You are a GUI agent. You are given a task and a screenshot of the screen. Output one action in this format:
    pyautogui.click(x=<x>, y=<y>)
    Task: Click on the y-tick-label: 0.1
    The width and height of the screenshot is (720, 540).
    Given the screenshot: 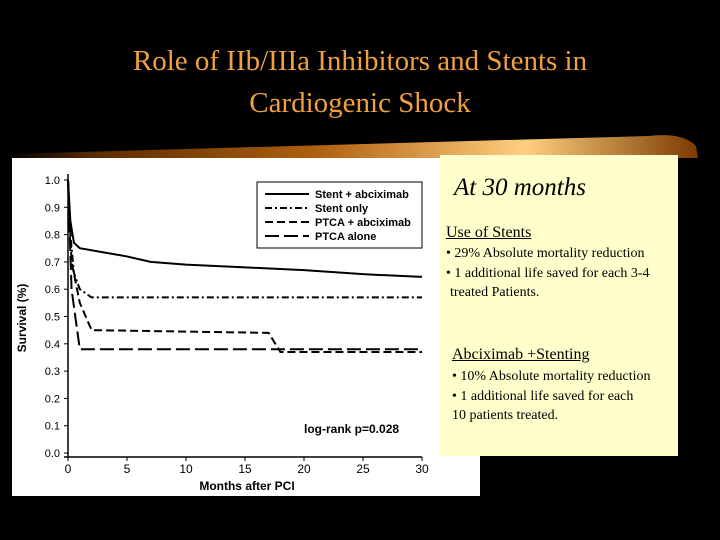 What is the action you would take?
    pyautogui.click(x=52, y=427)
    